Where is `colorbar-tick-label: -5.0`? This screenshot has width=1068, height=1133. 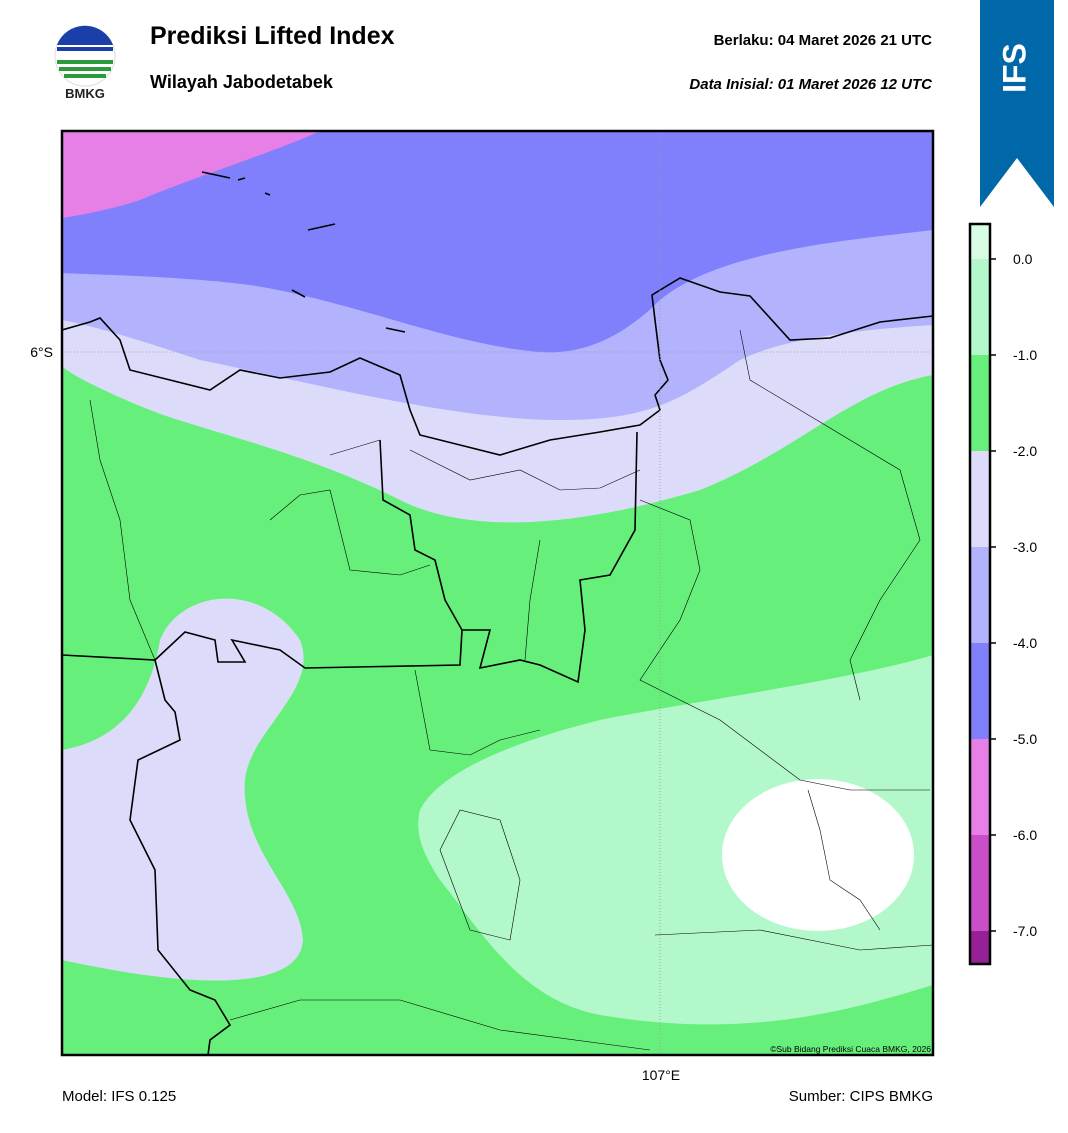 colorbar-tick-label: -5.0 is located at coordinates (1025, 739).